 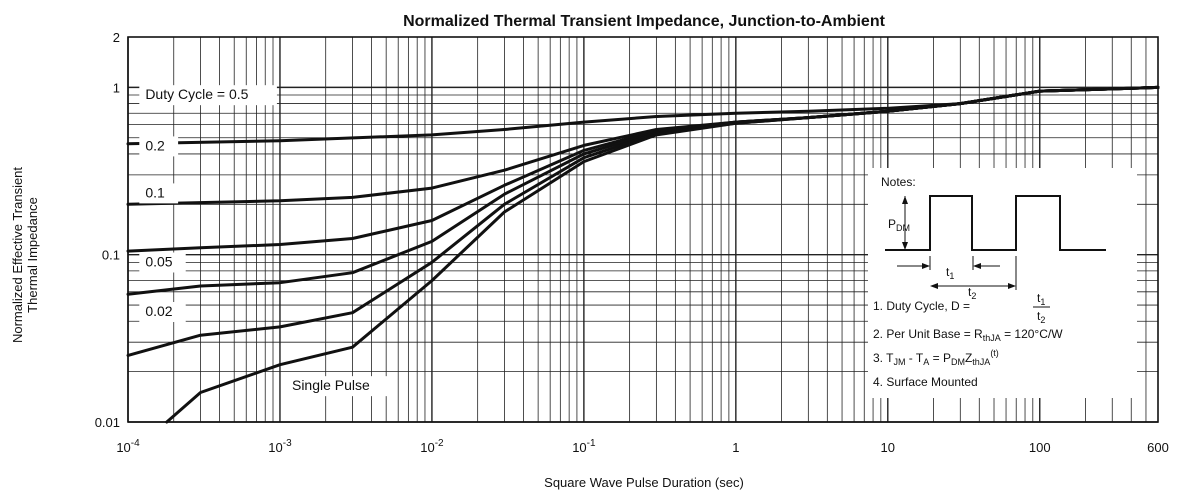 I want to click on series-label-3: 0.05, so click(x=162, y=262).